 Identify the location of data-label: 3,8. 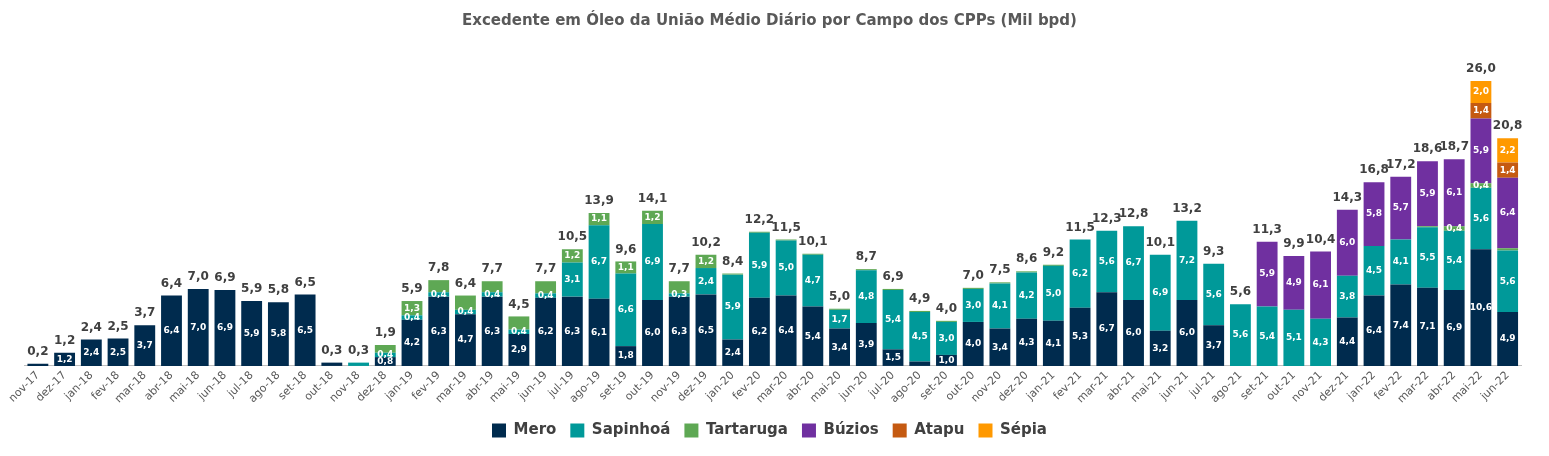
(1347, 295).